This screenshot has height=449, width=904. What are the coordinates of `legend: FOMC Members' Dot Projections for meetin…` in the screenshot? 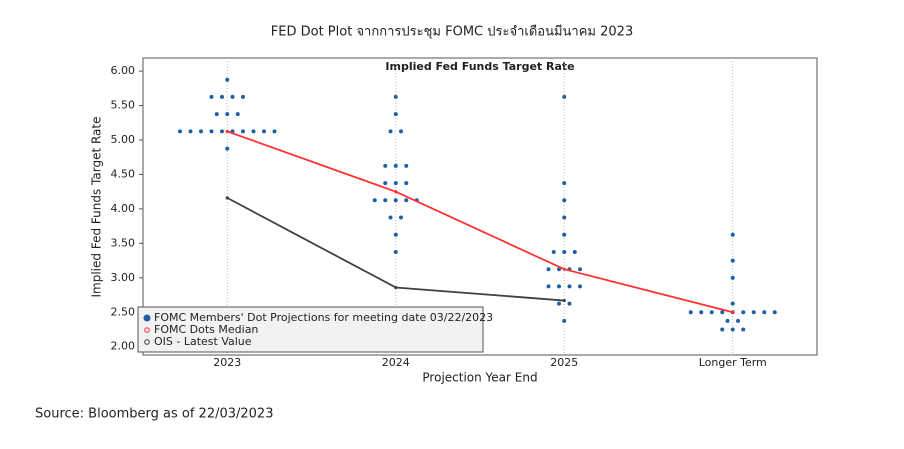 It's located at (315, 329).